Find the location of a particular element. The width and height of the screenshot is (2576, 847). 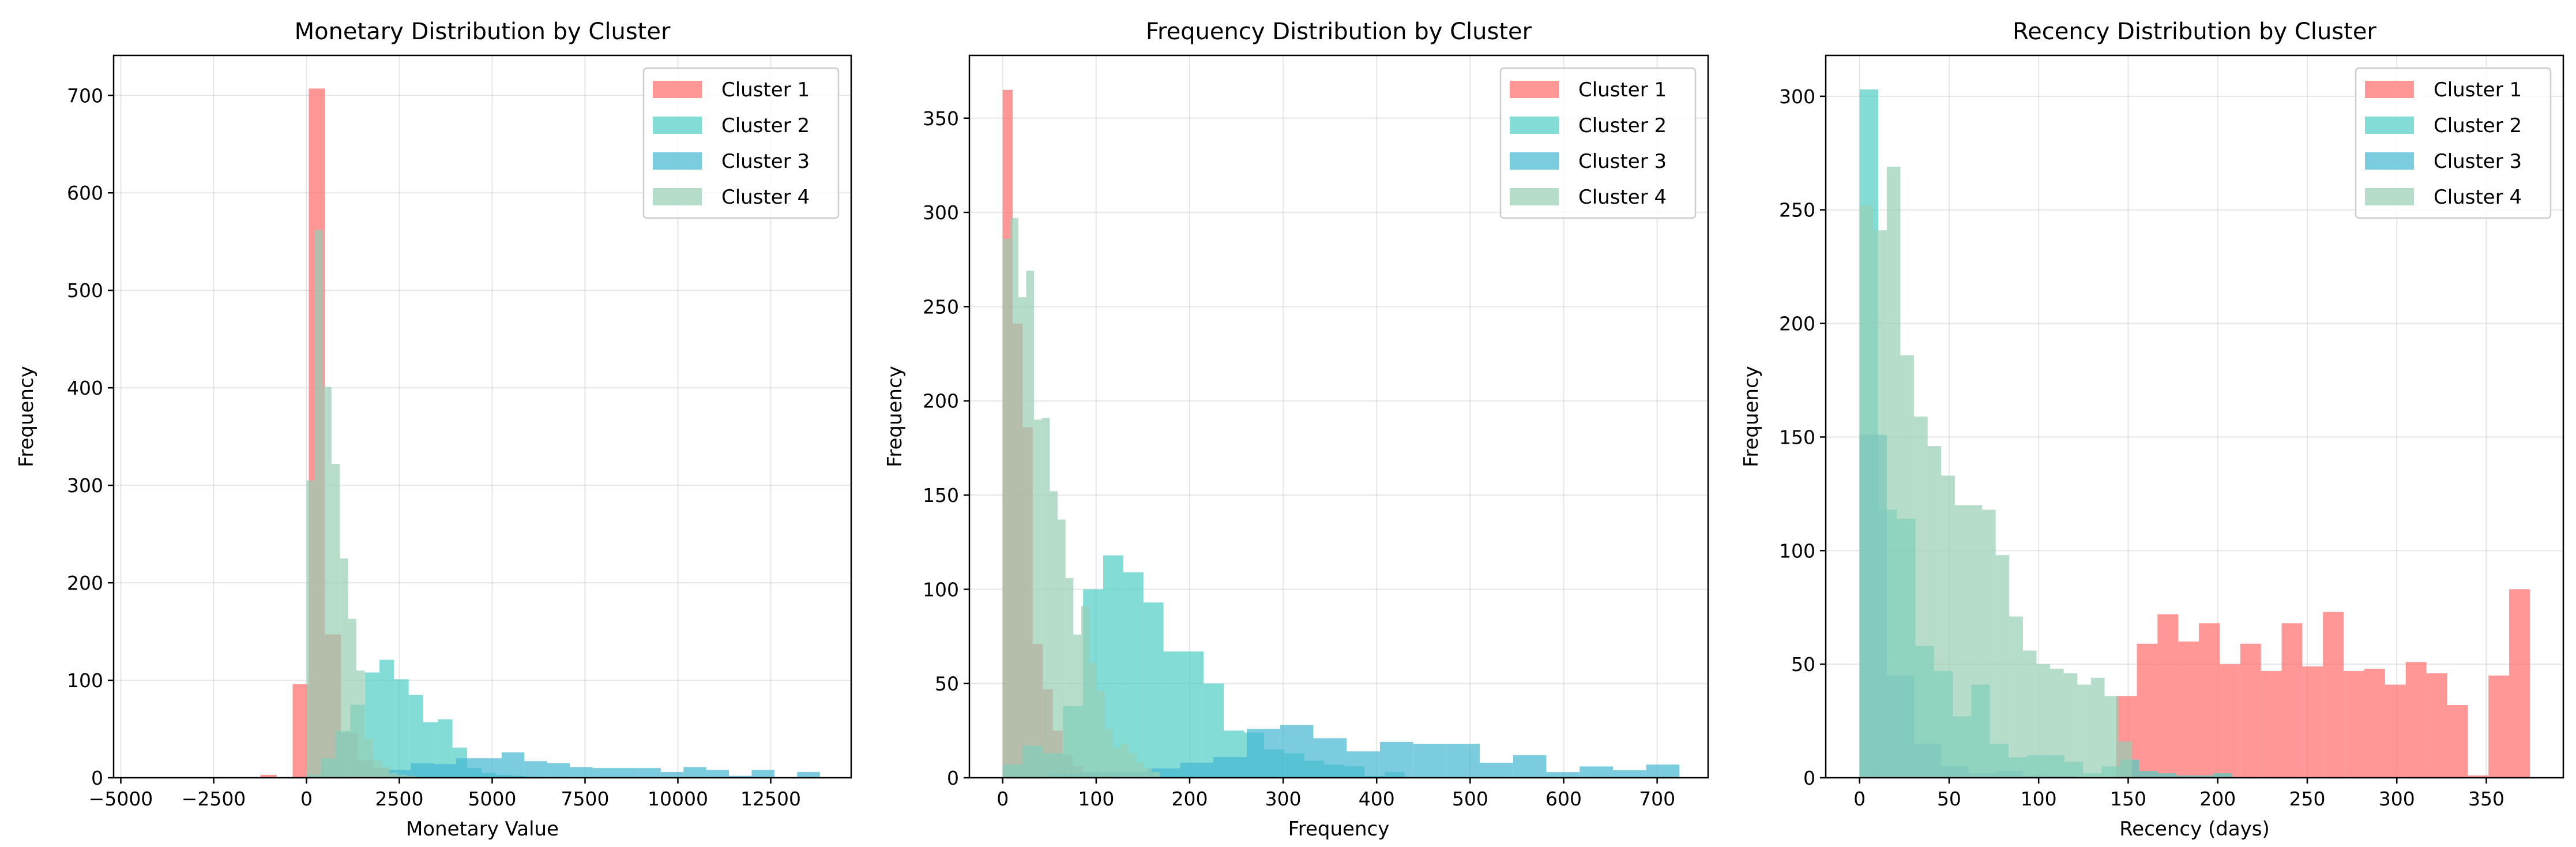

y-tick-label: 600 is located at coordinates (85, 193).